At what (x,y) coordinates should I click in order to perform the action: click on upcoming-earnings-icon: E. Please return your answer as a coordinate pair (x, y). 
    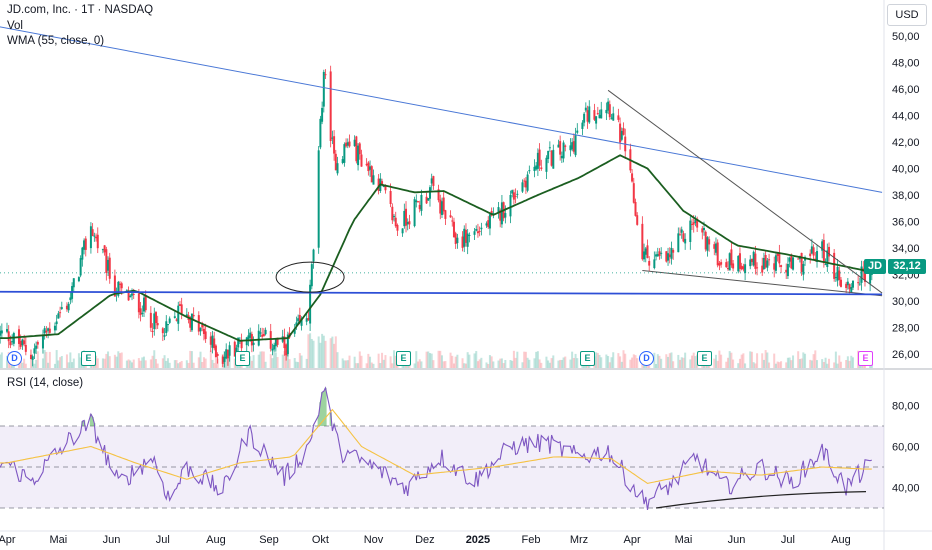
    Looking at the image, I should click on (865, 358).